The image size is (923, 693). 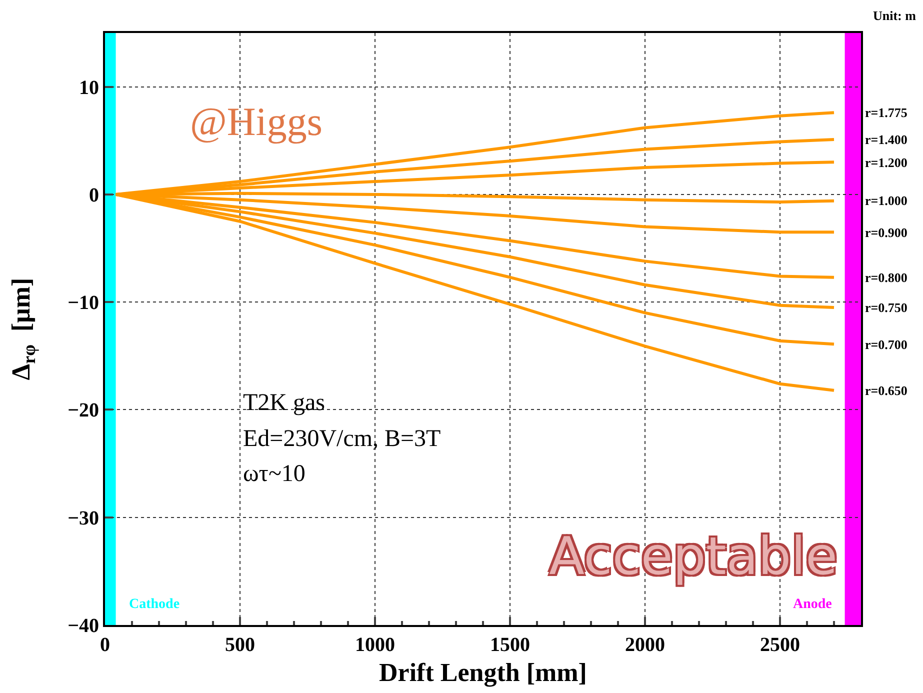 What do you see at coordinates (83, 411) in the screenshot?
I see `y-tick-label: −20` at bounding box center [83, 411].